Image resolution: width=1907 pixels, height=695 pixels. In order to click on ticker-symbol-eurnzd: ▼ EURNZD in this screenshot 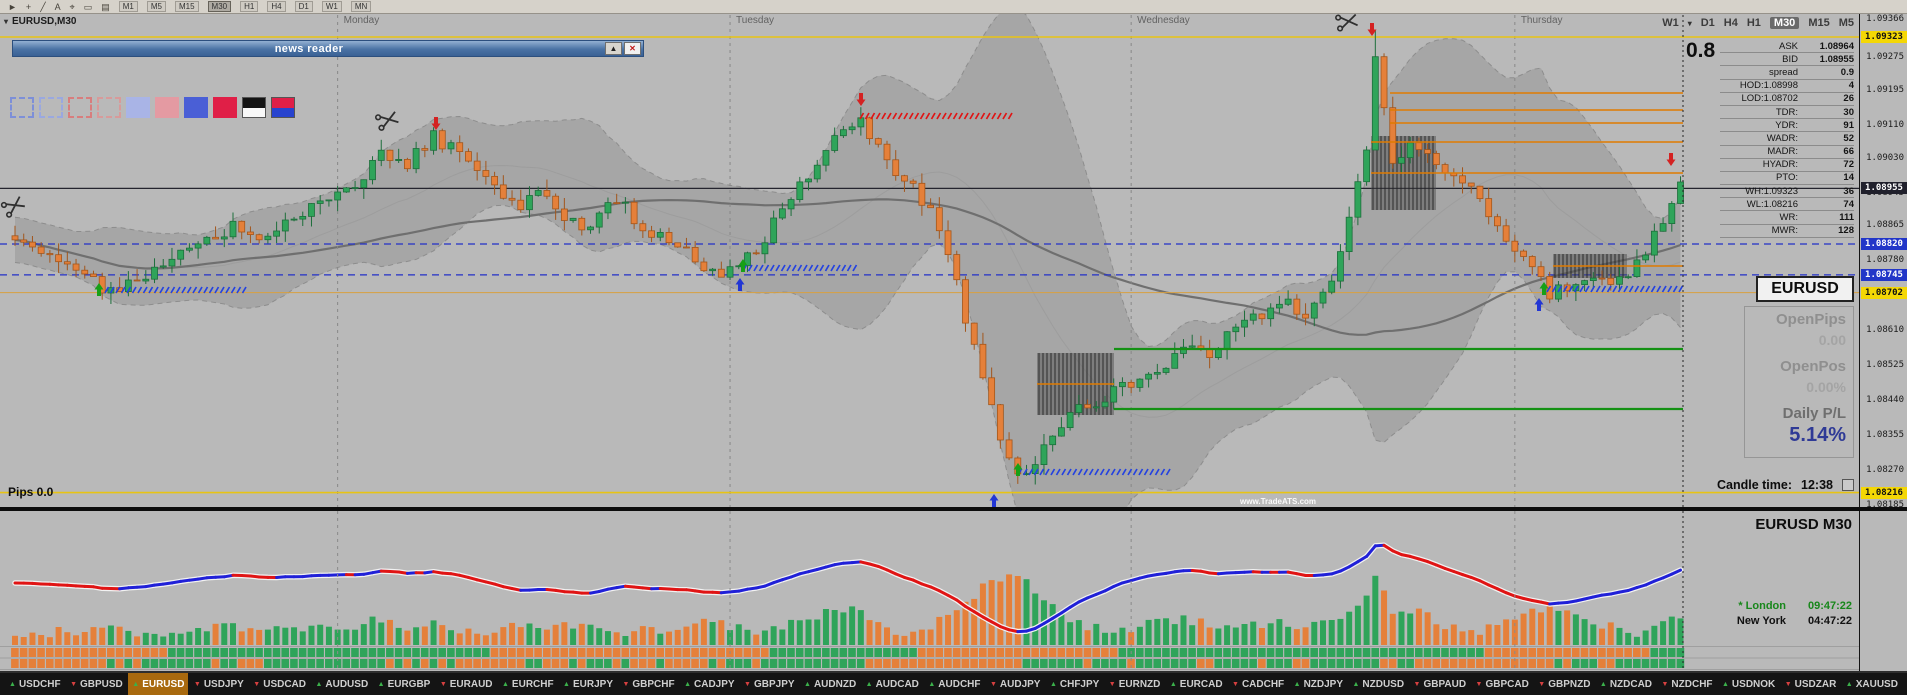, I will do `click(1135, 684)`.